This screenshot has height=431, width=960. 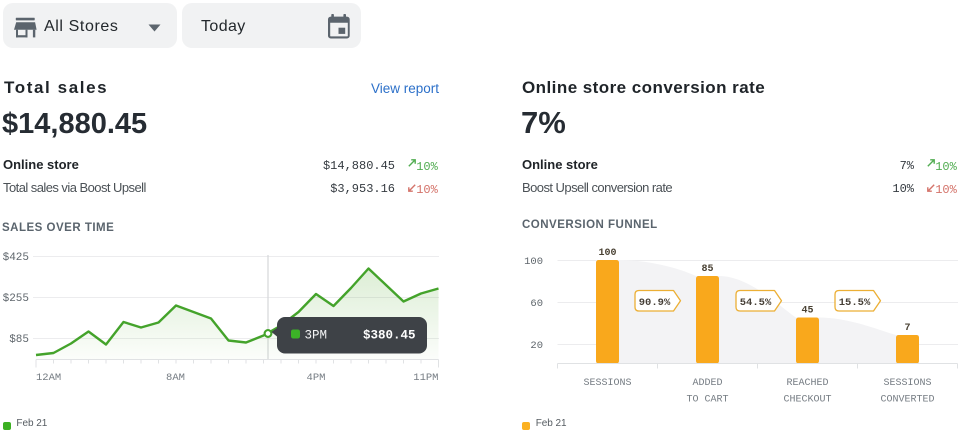 I want to click on svg-text: 15.5%, so click(x=855, y=303).